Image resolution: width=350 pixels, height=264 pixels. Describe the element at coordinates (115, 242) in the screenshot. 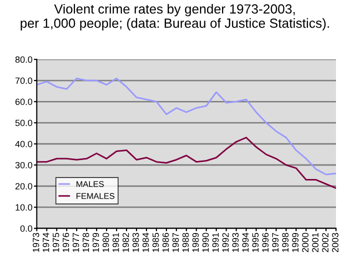

I see `x-tick-label: 1981` at that location.